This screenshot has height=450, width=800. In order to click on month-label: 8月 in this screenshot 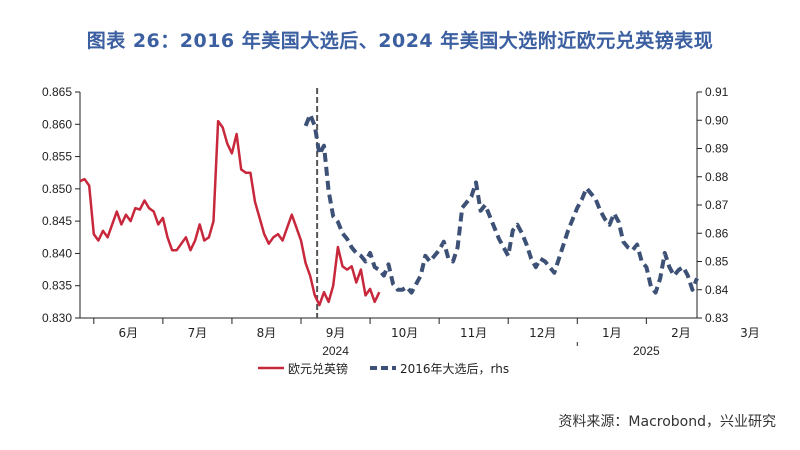, I will do `click(267, 333)`.